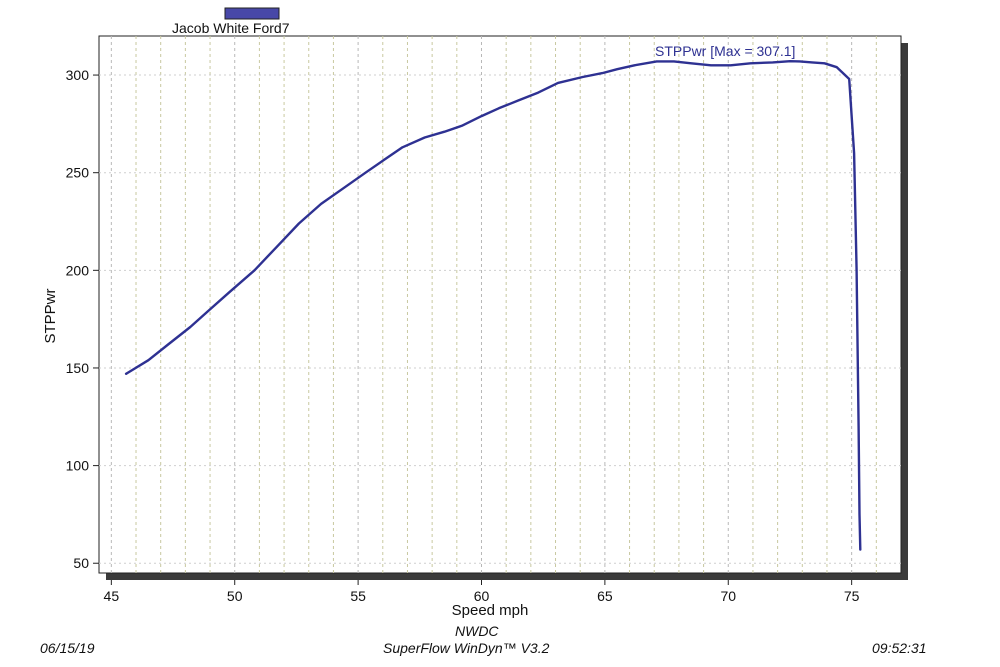 Image resolution: width=1000 pixels, height=667 pixels. I want to click on x-tick-label: 55, so click(358, 596).